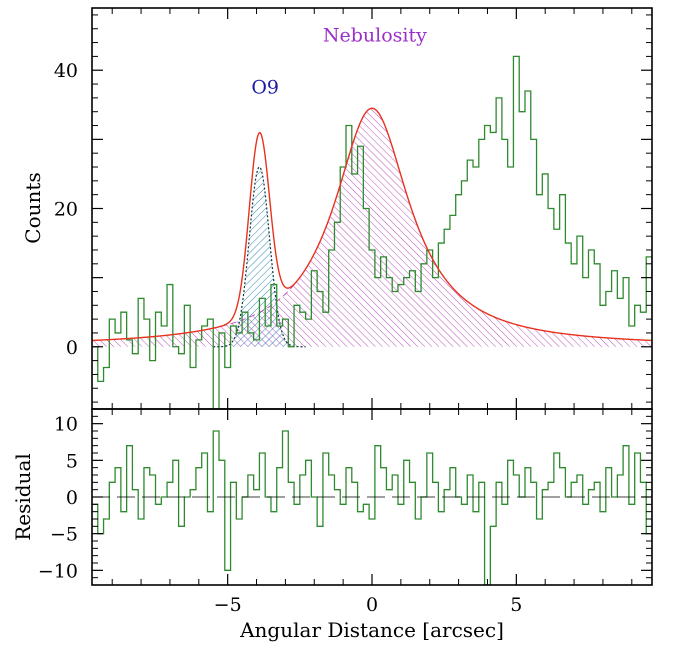  Describe the element at coordinates (23, 497) in the screenshot. I see `bottom-y-axis-title: Residual` at that location.